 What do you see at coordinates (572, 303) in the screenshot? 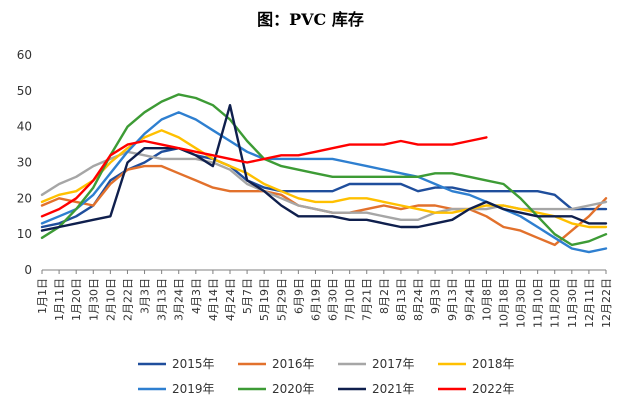
I see `x-tick-label: 11月30日` at bounding box center [572, 303].